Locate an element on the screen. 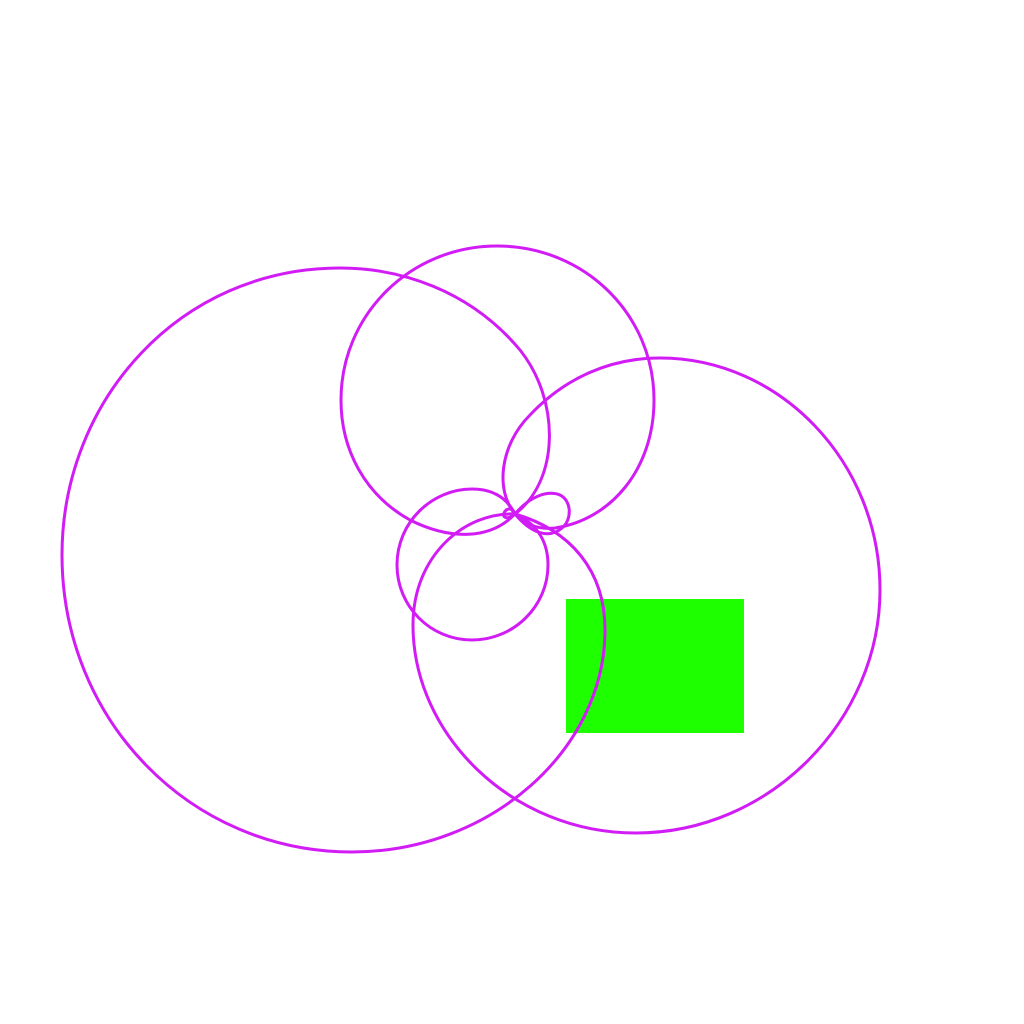 The height and width of the screenshot is (1024, 1024). bottom-center-loop is located at coordinates (472, 564).